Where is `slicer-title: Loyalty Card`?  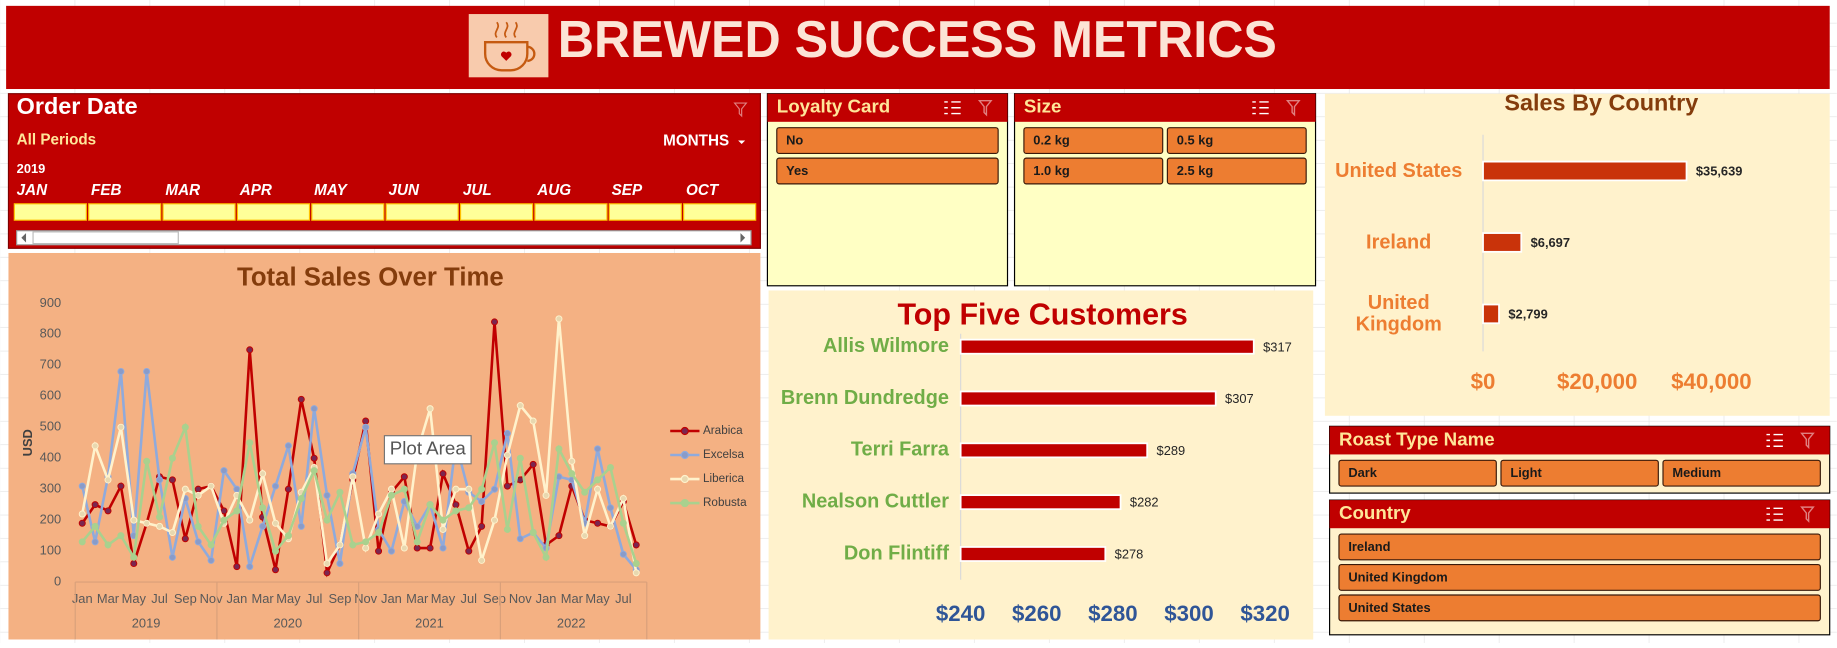 slicer-title: Loyalty Card is located at coordinates (833, 106).